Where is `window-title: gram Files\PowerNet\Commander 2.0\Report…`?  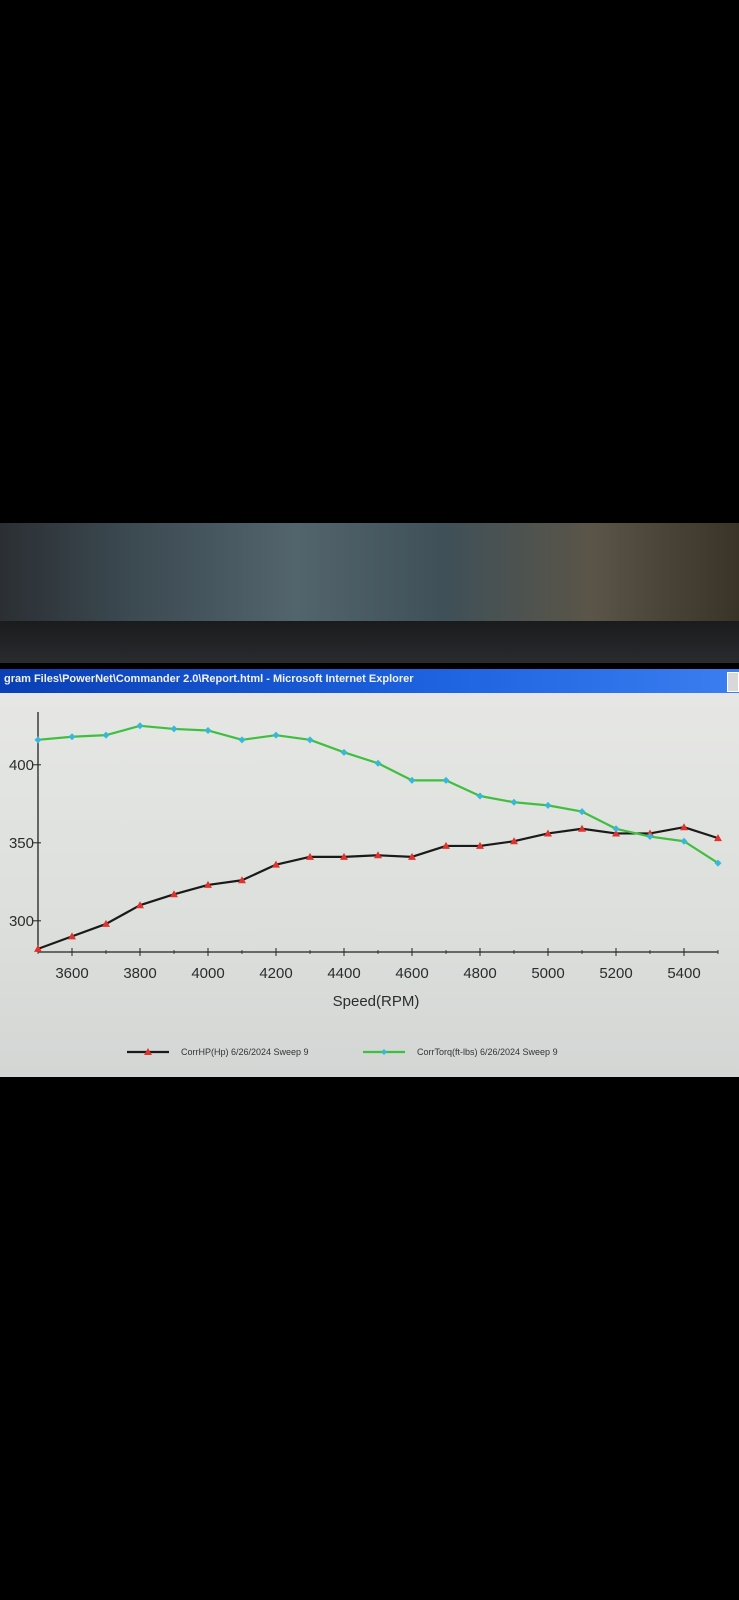 window-title: gram Files\PowerNet\Commander 2.0\Report… is located at coordinates (209, 679).